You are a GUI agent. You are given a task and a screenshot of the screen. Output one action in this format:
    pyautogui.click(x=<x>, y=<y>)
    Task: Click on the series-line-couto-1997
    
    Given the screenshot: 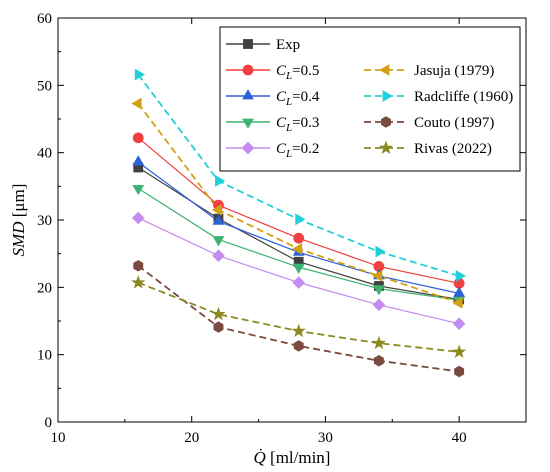 What is the action you would take?
    pyautogui.click(x=298, y=319)
    